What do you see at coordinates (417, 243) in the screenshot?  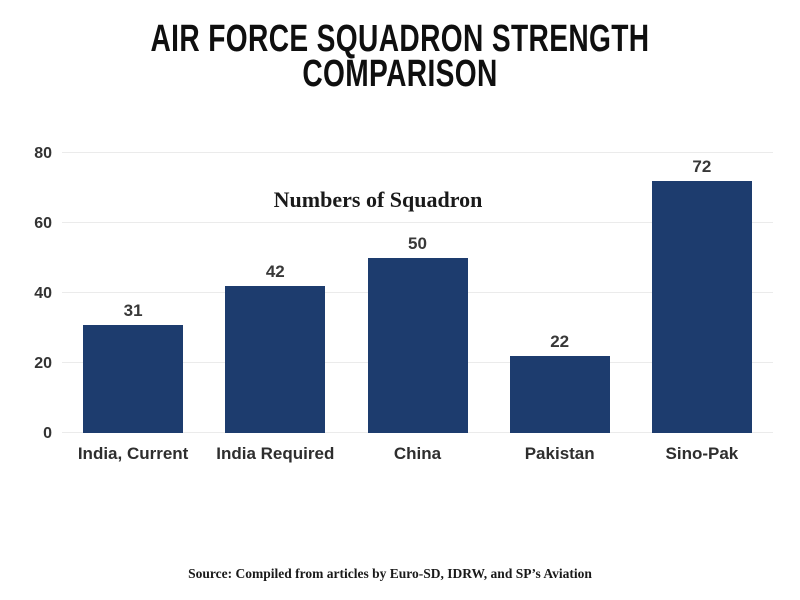 I see `bar-value-label: 50` at bounding box center [417, 243].